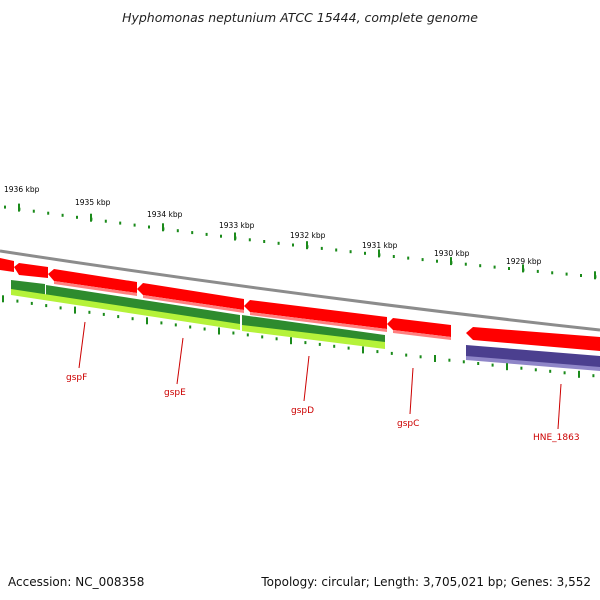 Image resolution: width=600 pixels, height=600 pixels. I want to click on ruler-major-ticks, so click(307, 241).